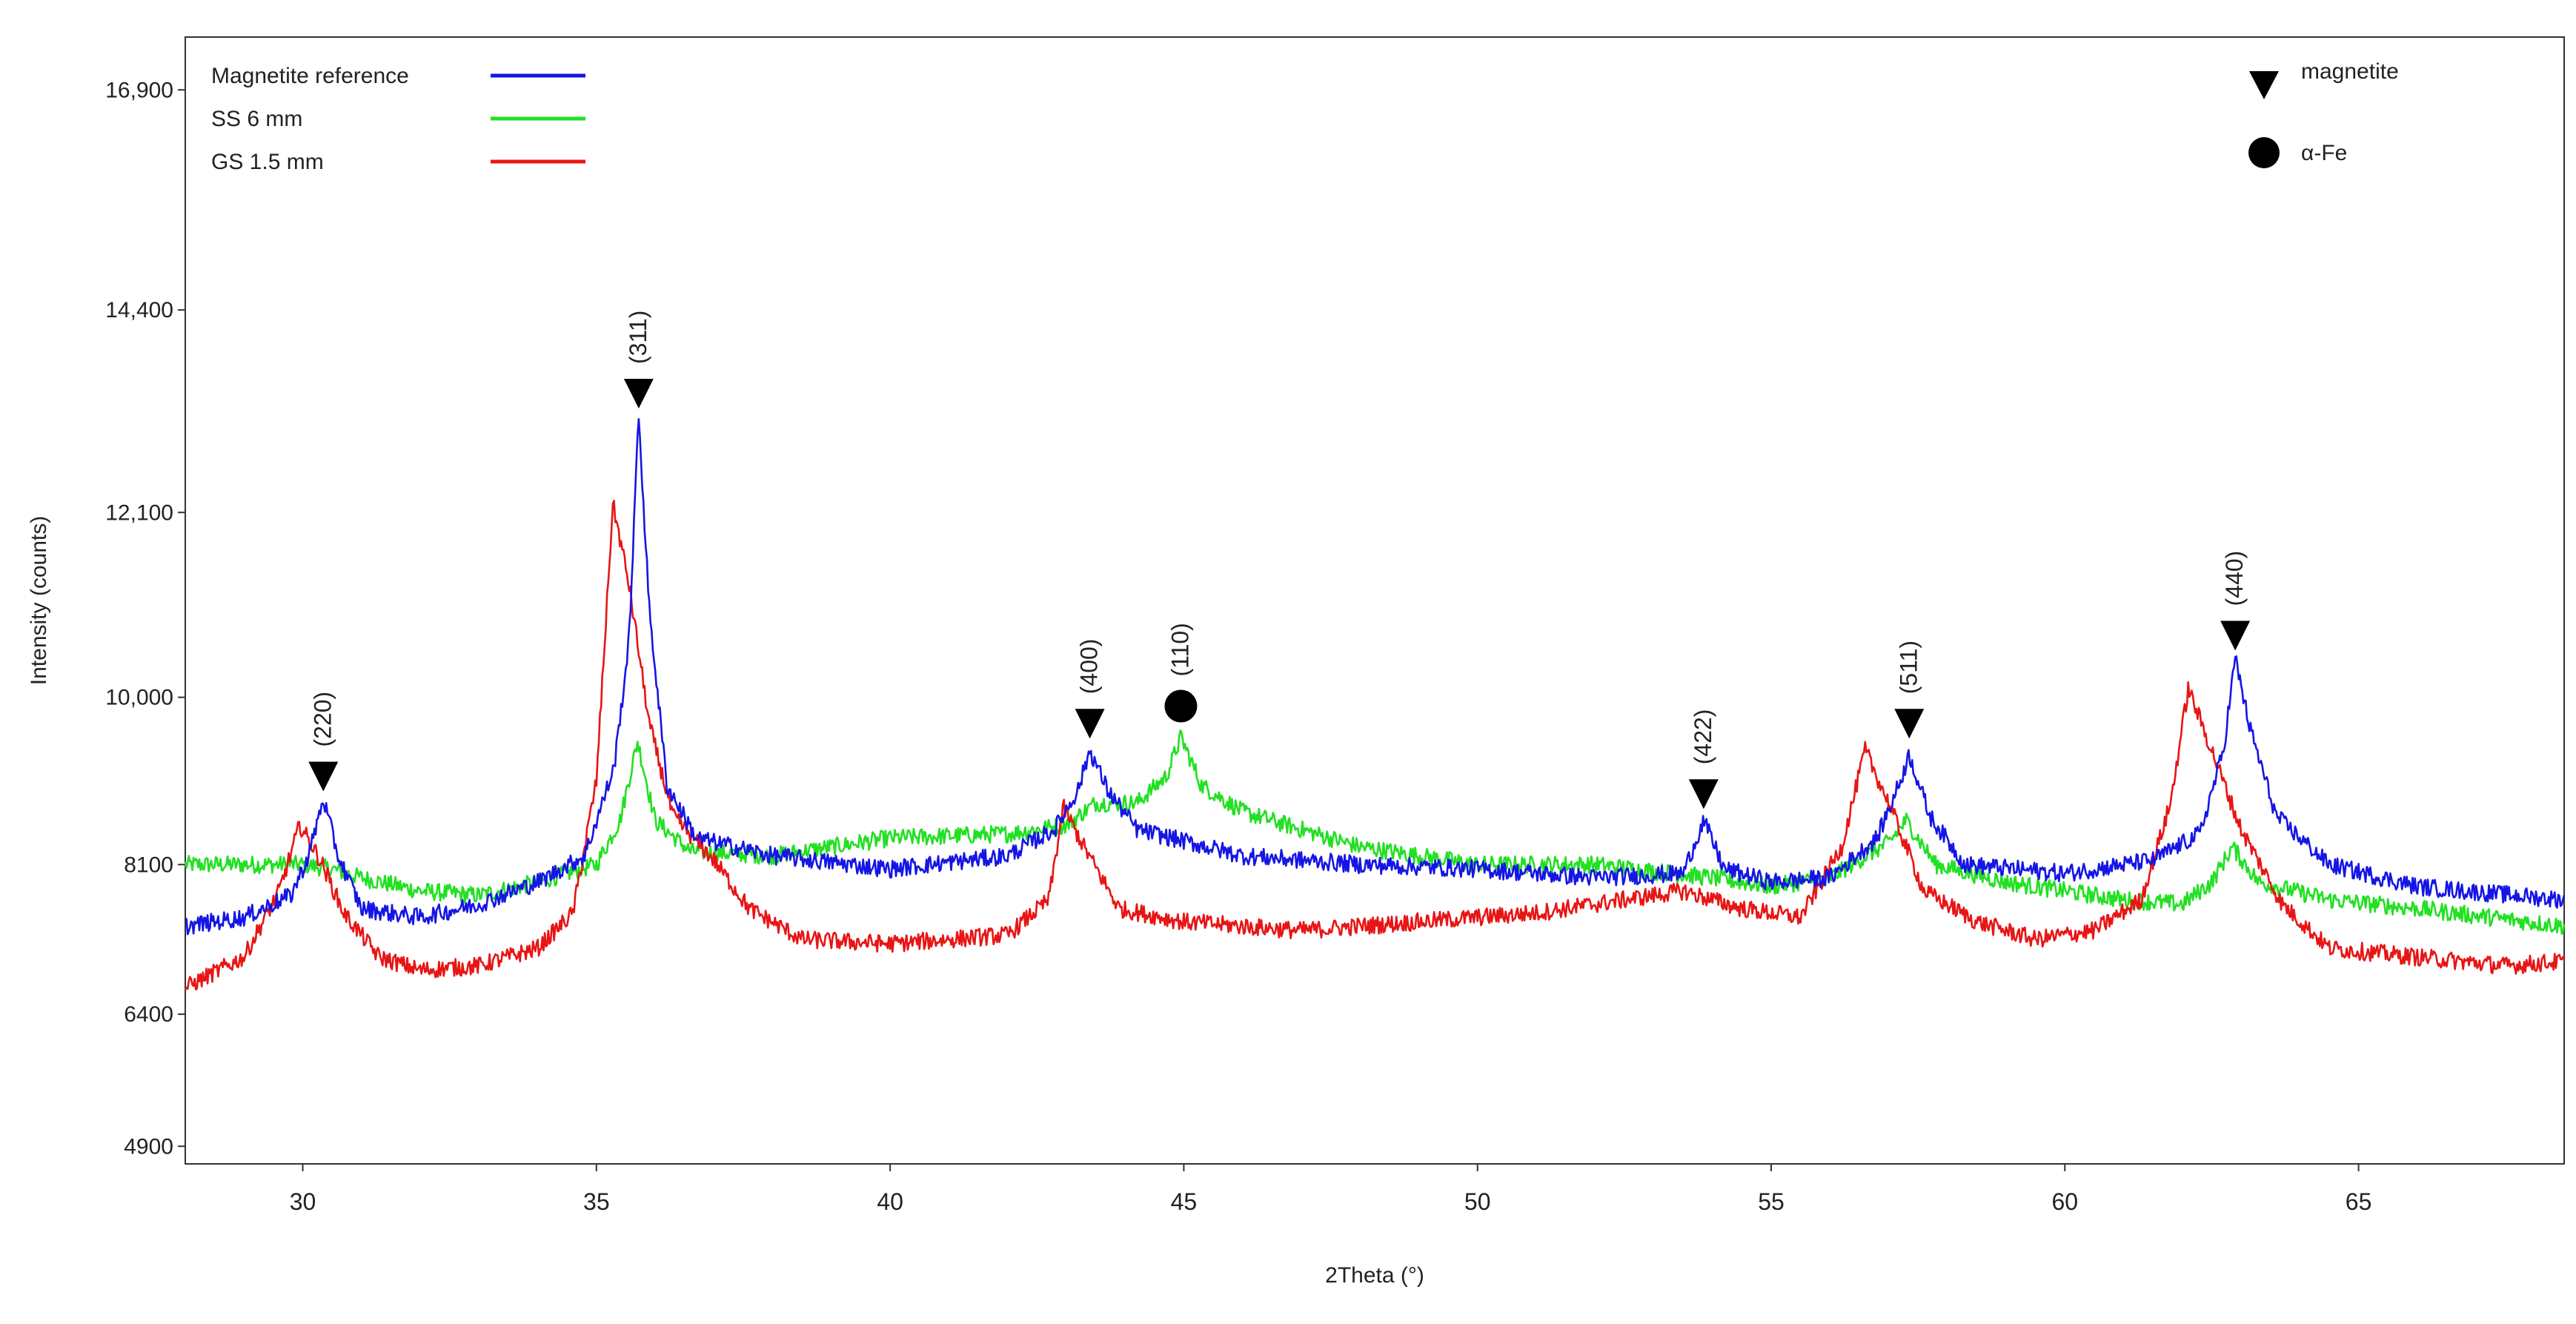  I want to click on y-tick-label: 10,000, so click(139, 698).